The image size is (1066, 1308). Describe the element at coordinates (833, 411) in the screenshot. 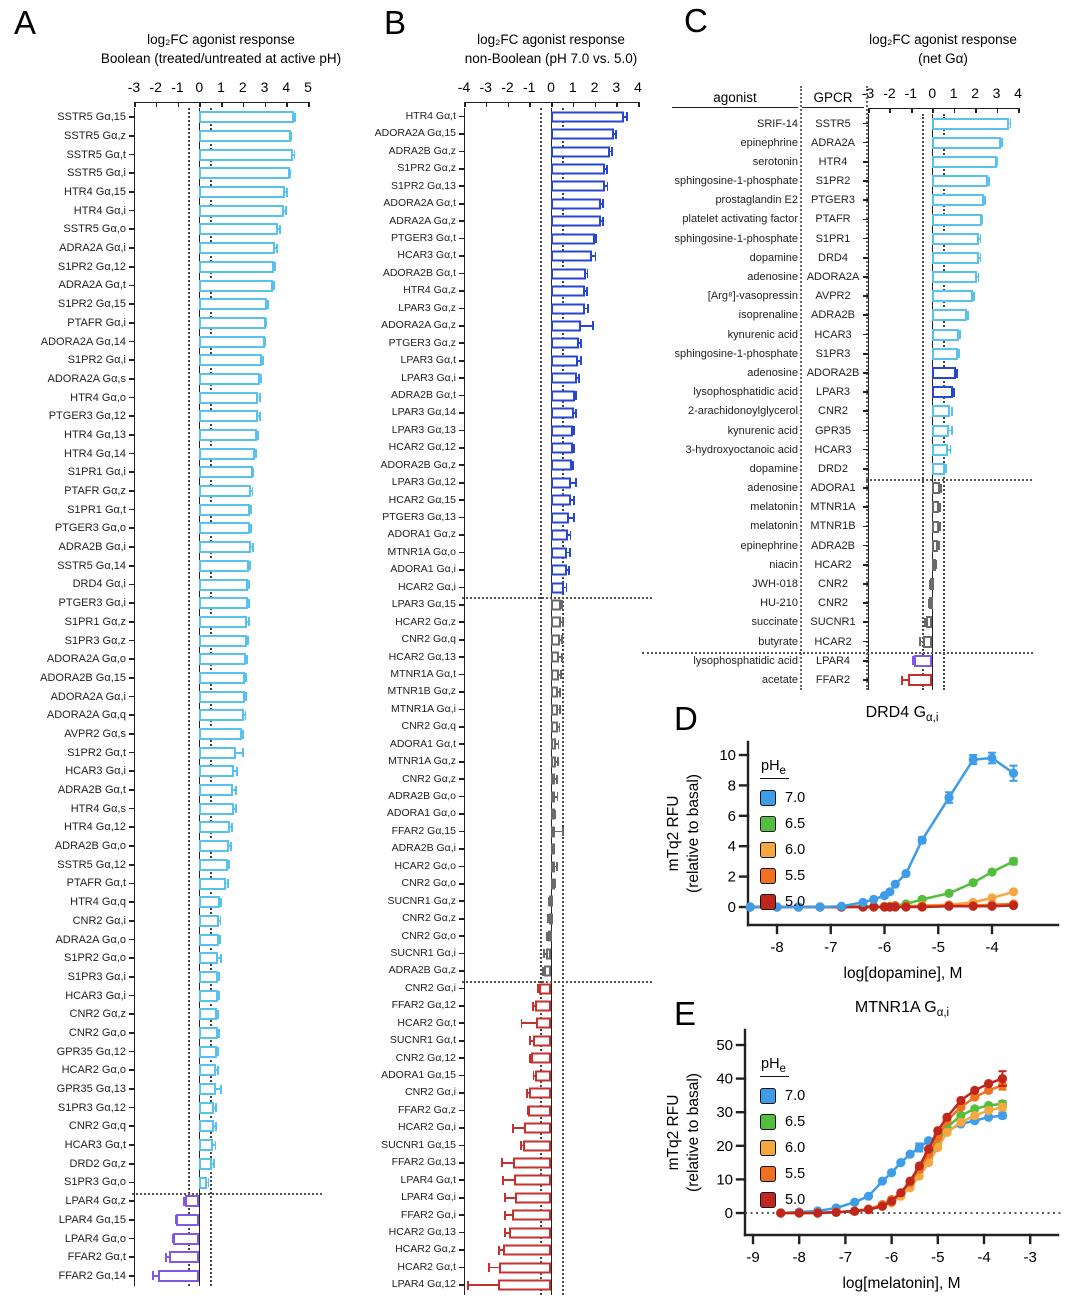

I see `gpcr-label: CNR2` at that location.